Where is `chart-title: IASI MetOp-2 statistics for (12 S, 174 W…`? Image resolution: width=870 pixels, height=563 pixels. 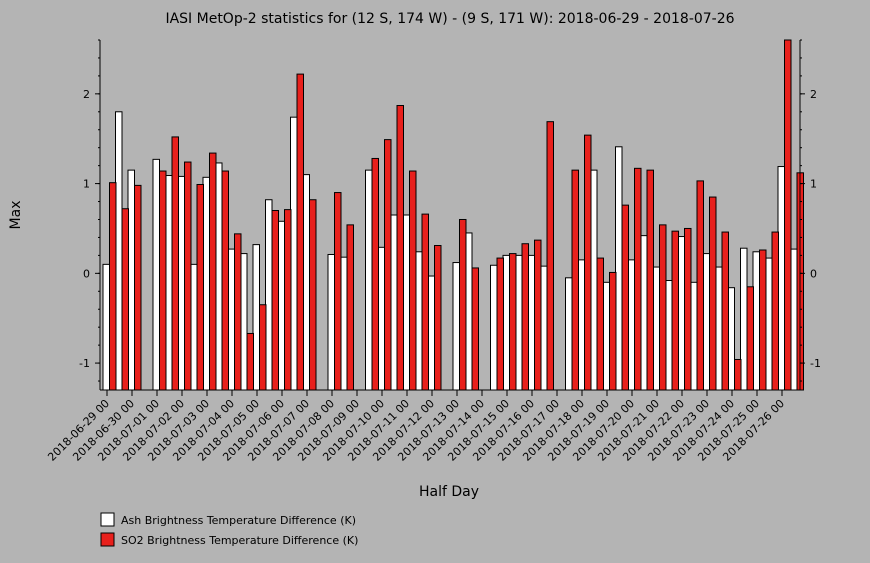 chart-title: IASI MetOp-2 statistics for (12 S, 174 W… is located at coordinates (449, 19).